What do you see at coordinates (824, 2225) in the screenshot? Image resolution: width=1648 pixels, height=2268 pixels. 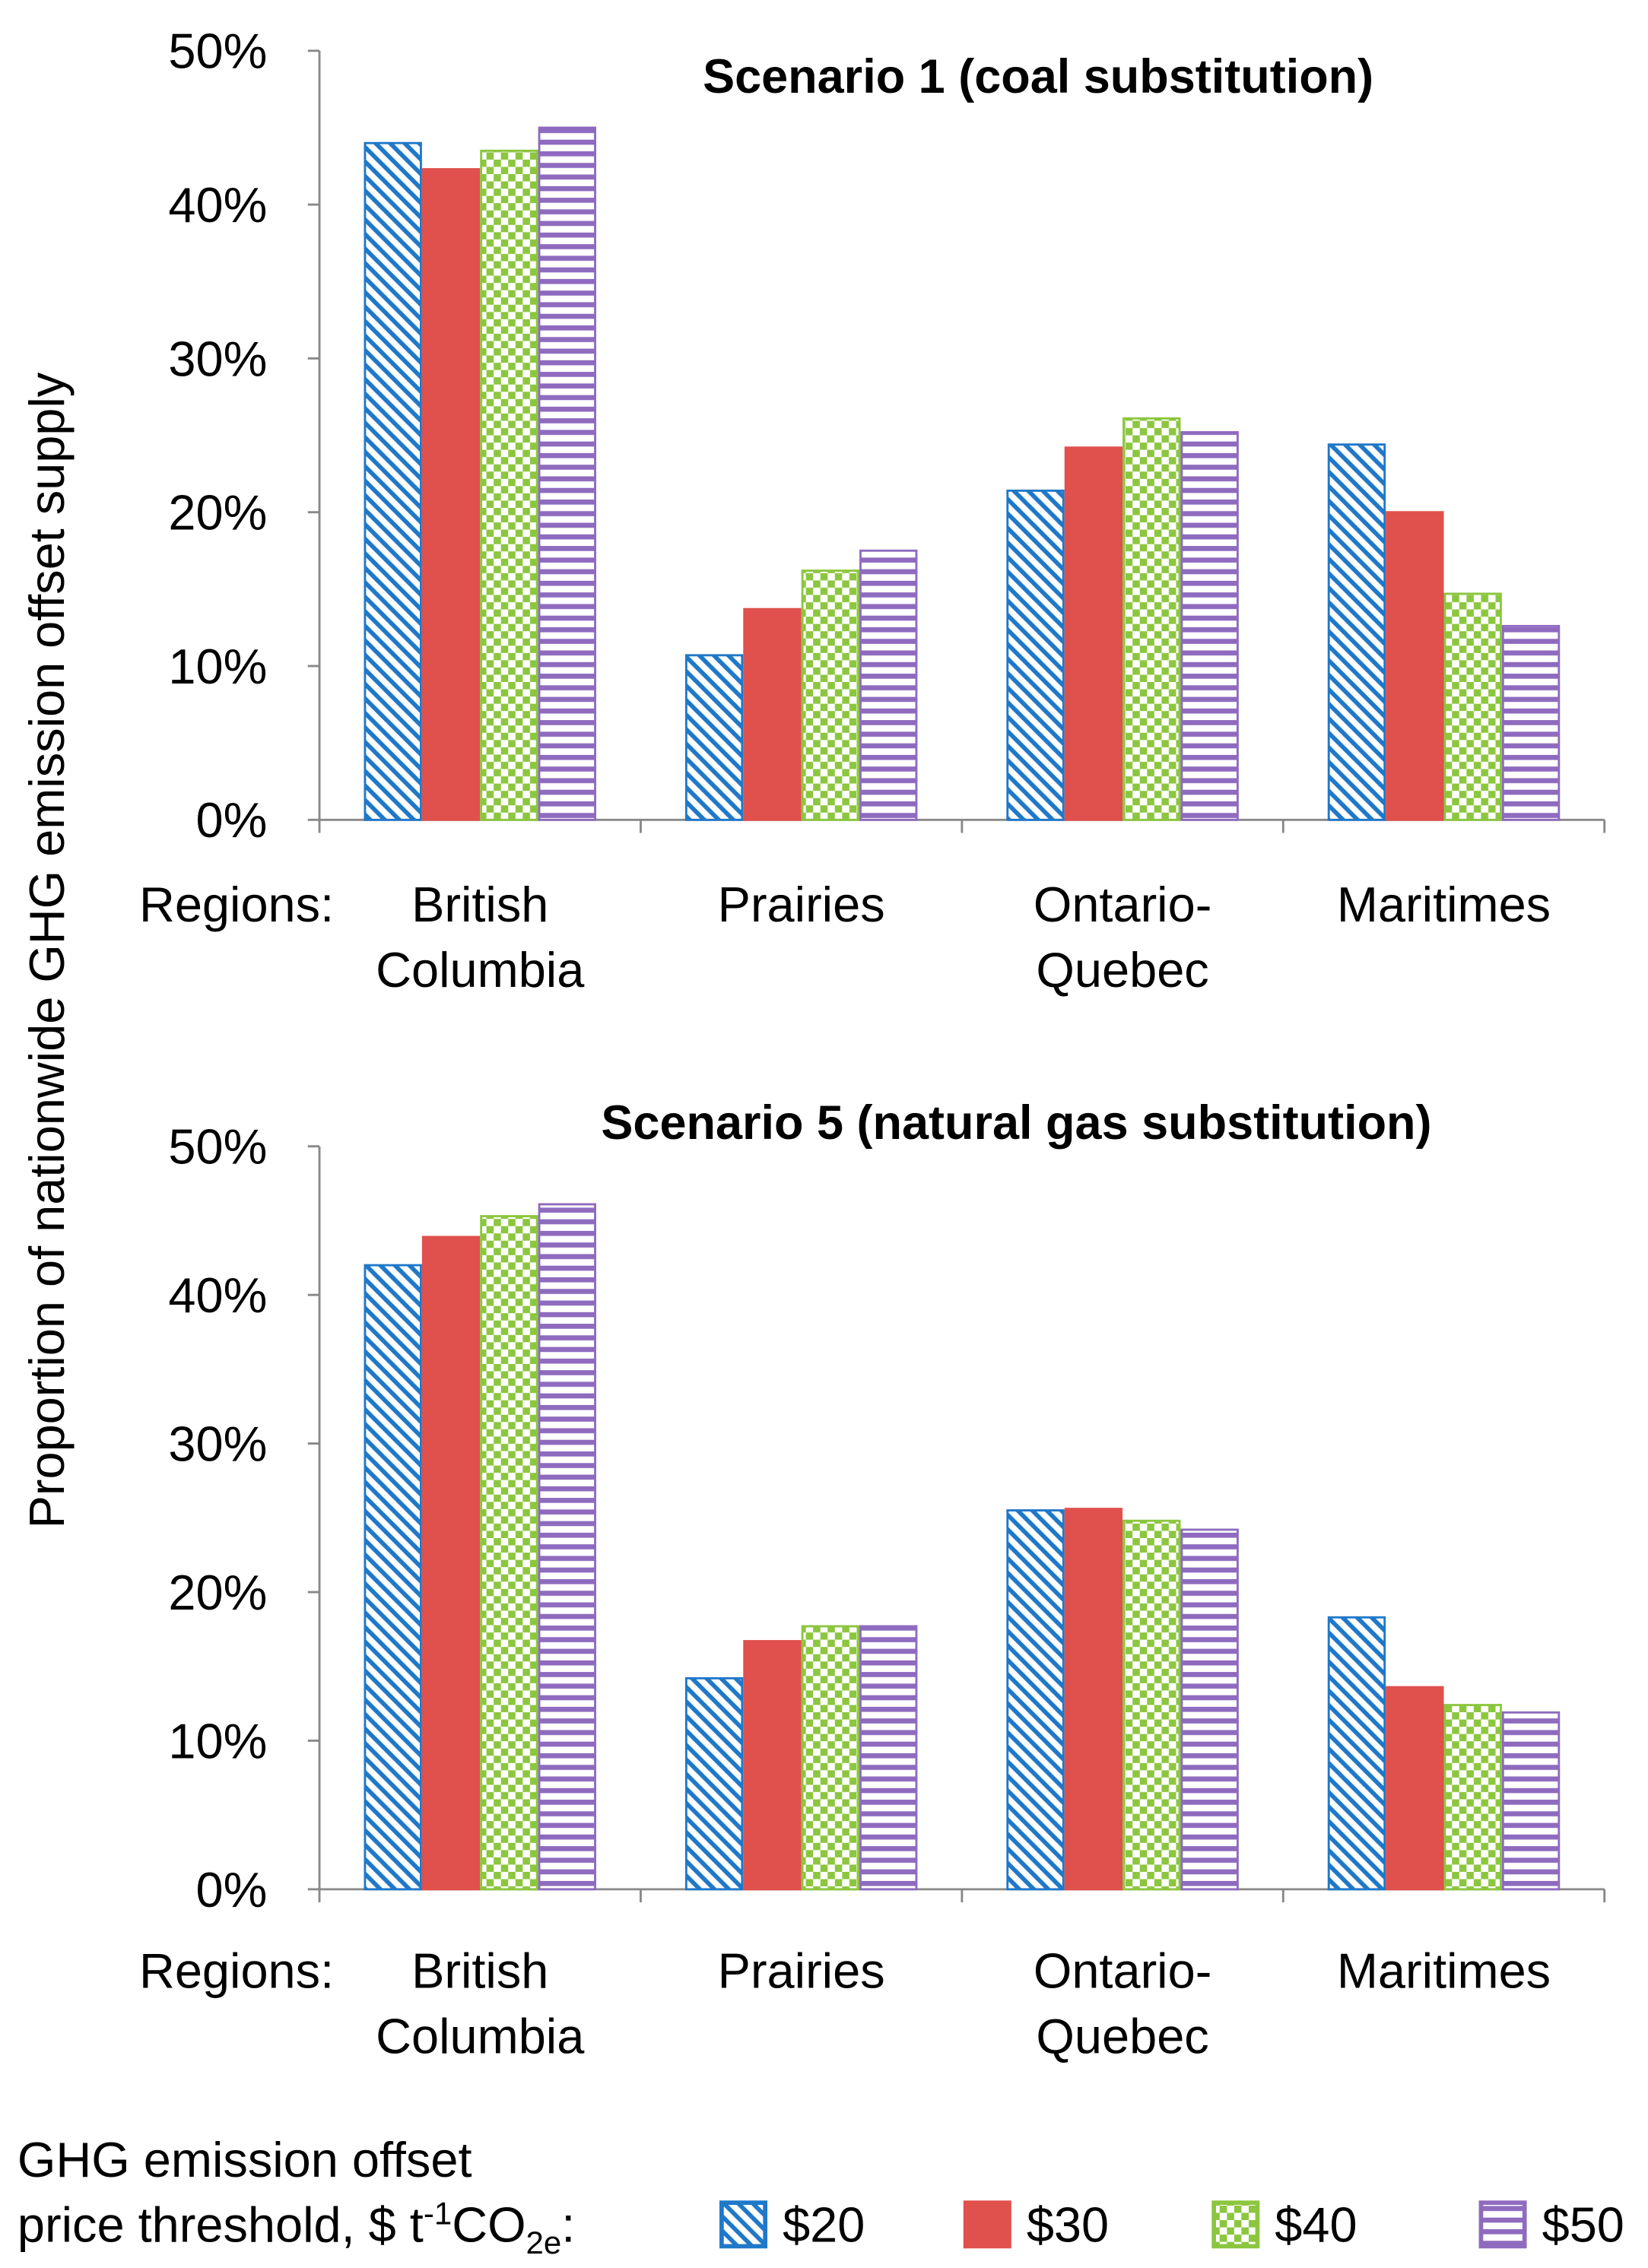 I see `legend-label: $20` at bounding box center [824, 2225].